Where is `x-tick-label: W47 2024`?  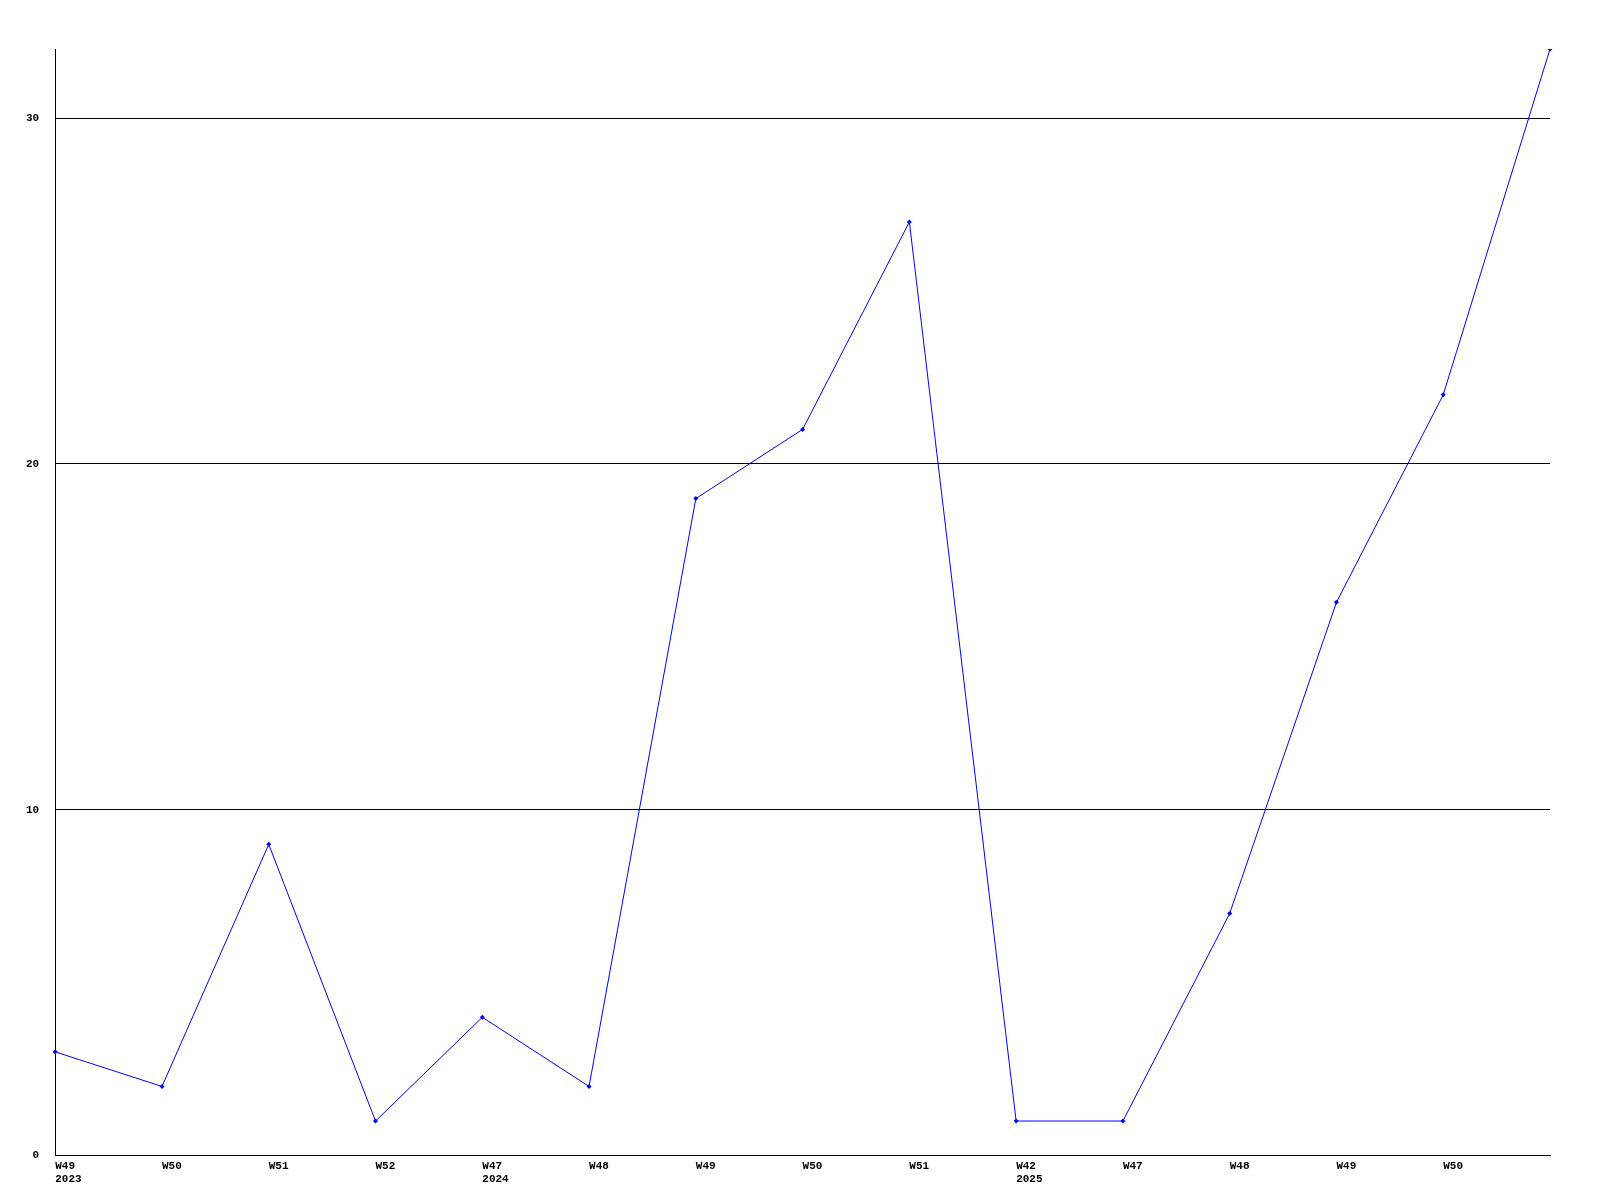
x-tick-label: W47 2024 is located at coordinates (496, 1172).